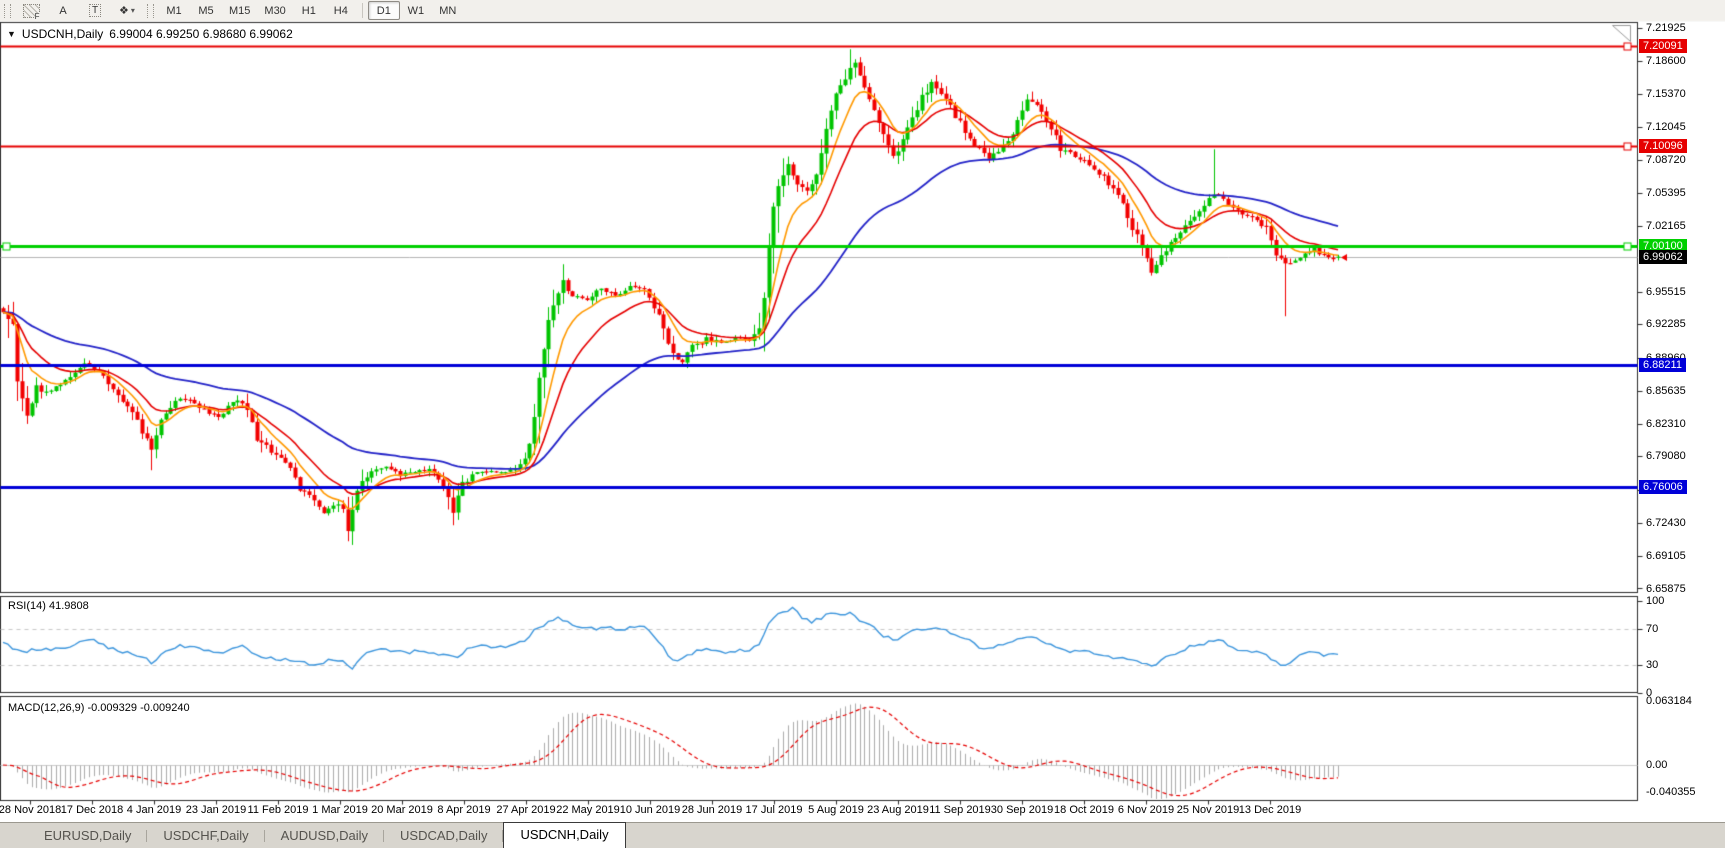 This screenshot has height=848, width=1725. Describe the element at coordinates (1652, 628) in the screenshot. I see `rsi-tick-label: 70` at that location.